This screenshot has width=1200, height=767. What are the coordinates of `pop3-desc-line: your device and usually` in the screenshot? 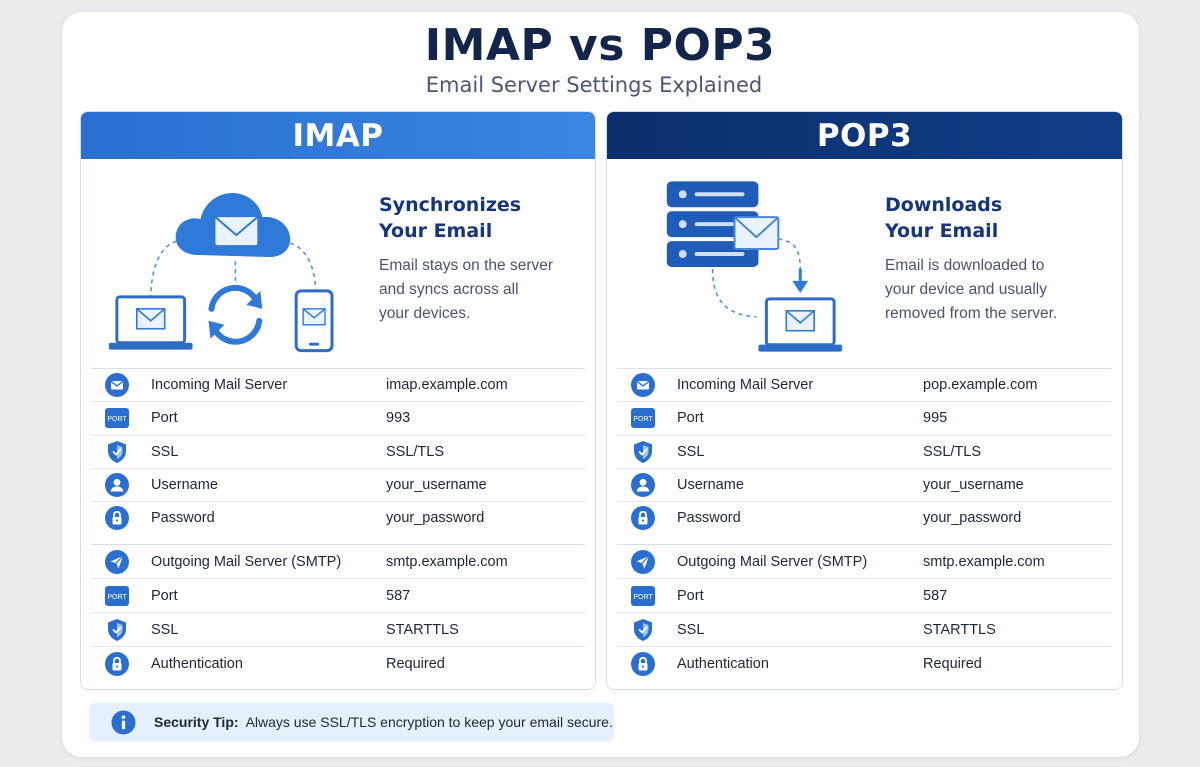 It's located at (966, 289).